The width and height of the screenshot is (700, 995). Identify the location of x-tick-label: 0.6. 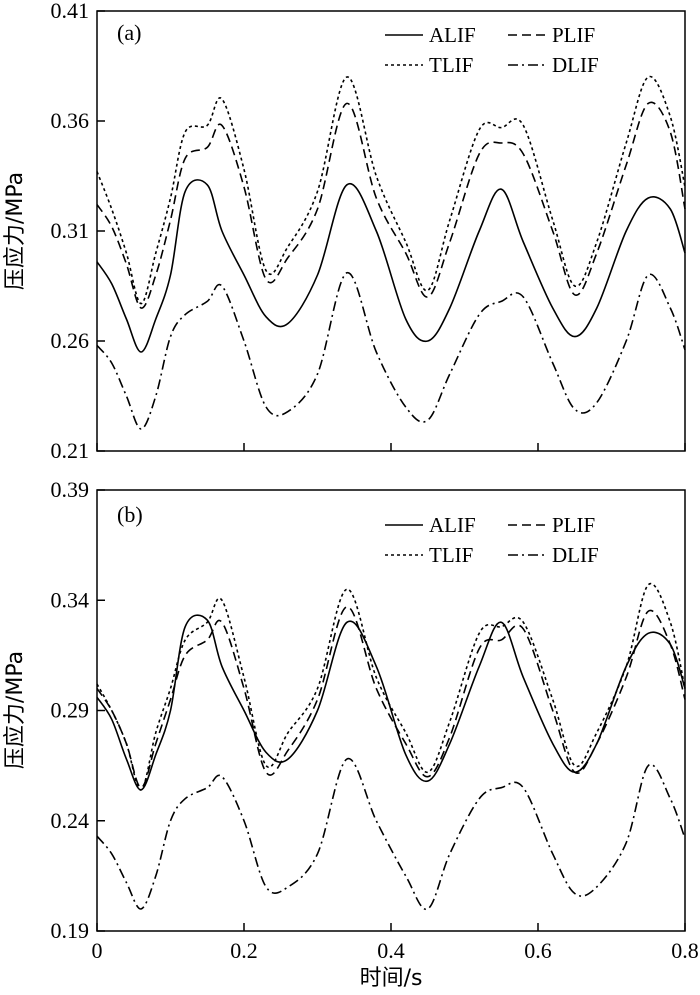
(538, 950).